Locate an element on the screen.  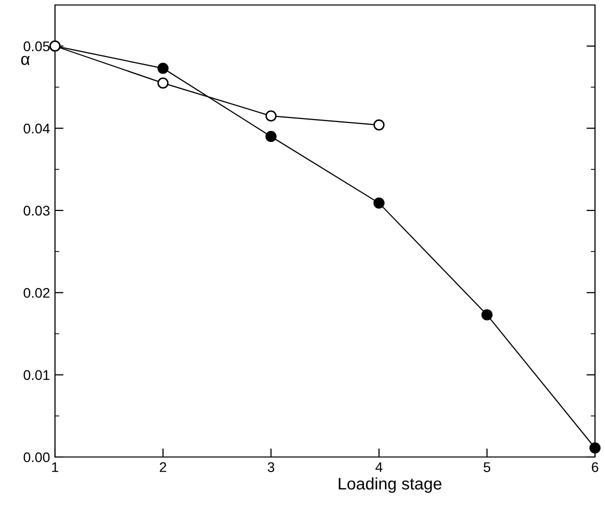
x-tick-label: 3 is located at coordinates (271, 467).